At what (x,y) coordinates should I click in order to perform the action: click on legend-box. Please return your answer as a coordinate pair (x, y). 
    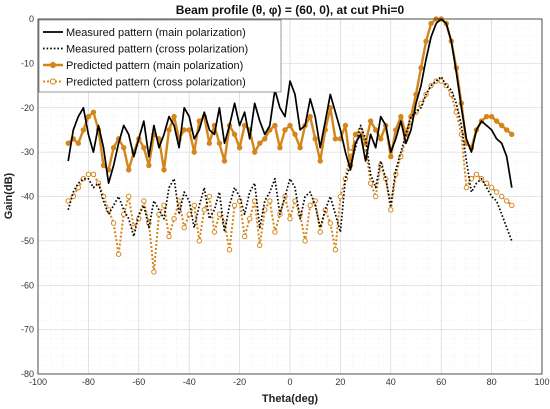
    Looking at the image, I should click on (160, 56).